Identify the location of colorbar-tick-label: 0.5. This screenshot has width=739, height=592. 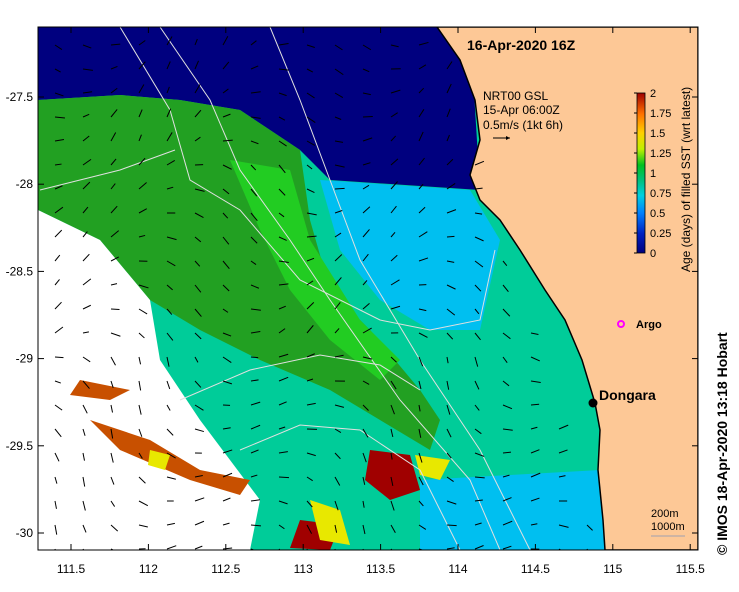
(657, 214).